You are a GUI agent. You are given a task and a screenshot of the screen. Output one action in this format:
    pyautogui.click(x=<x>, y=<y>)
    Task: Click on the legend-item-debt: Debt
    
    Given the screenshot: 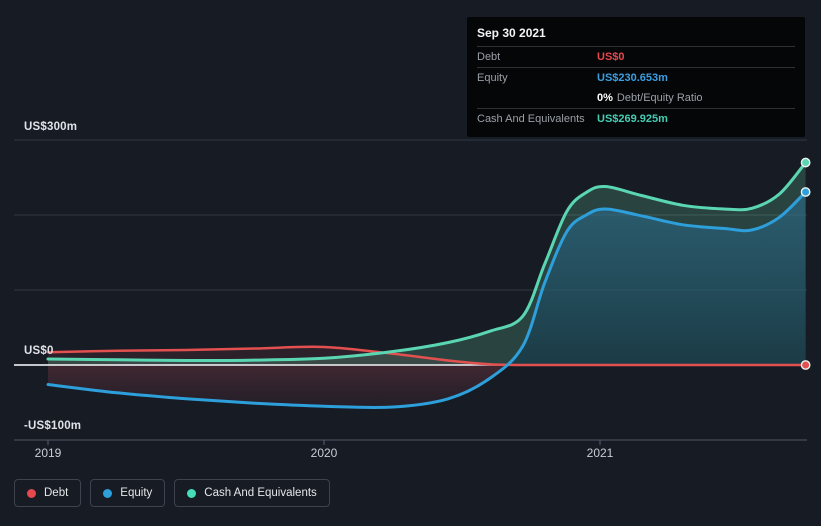 What is the action you would take?
    pyautogui.click(x=48, y=493)
    